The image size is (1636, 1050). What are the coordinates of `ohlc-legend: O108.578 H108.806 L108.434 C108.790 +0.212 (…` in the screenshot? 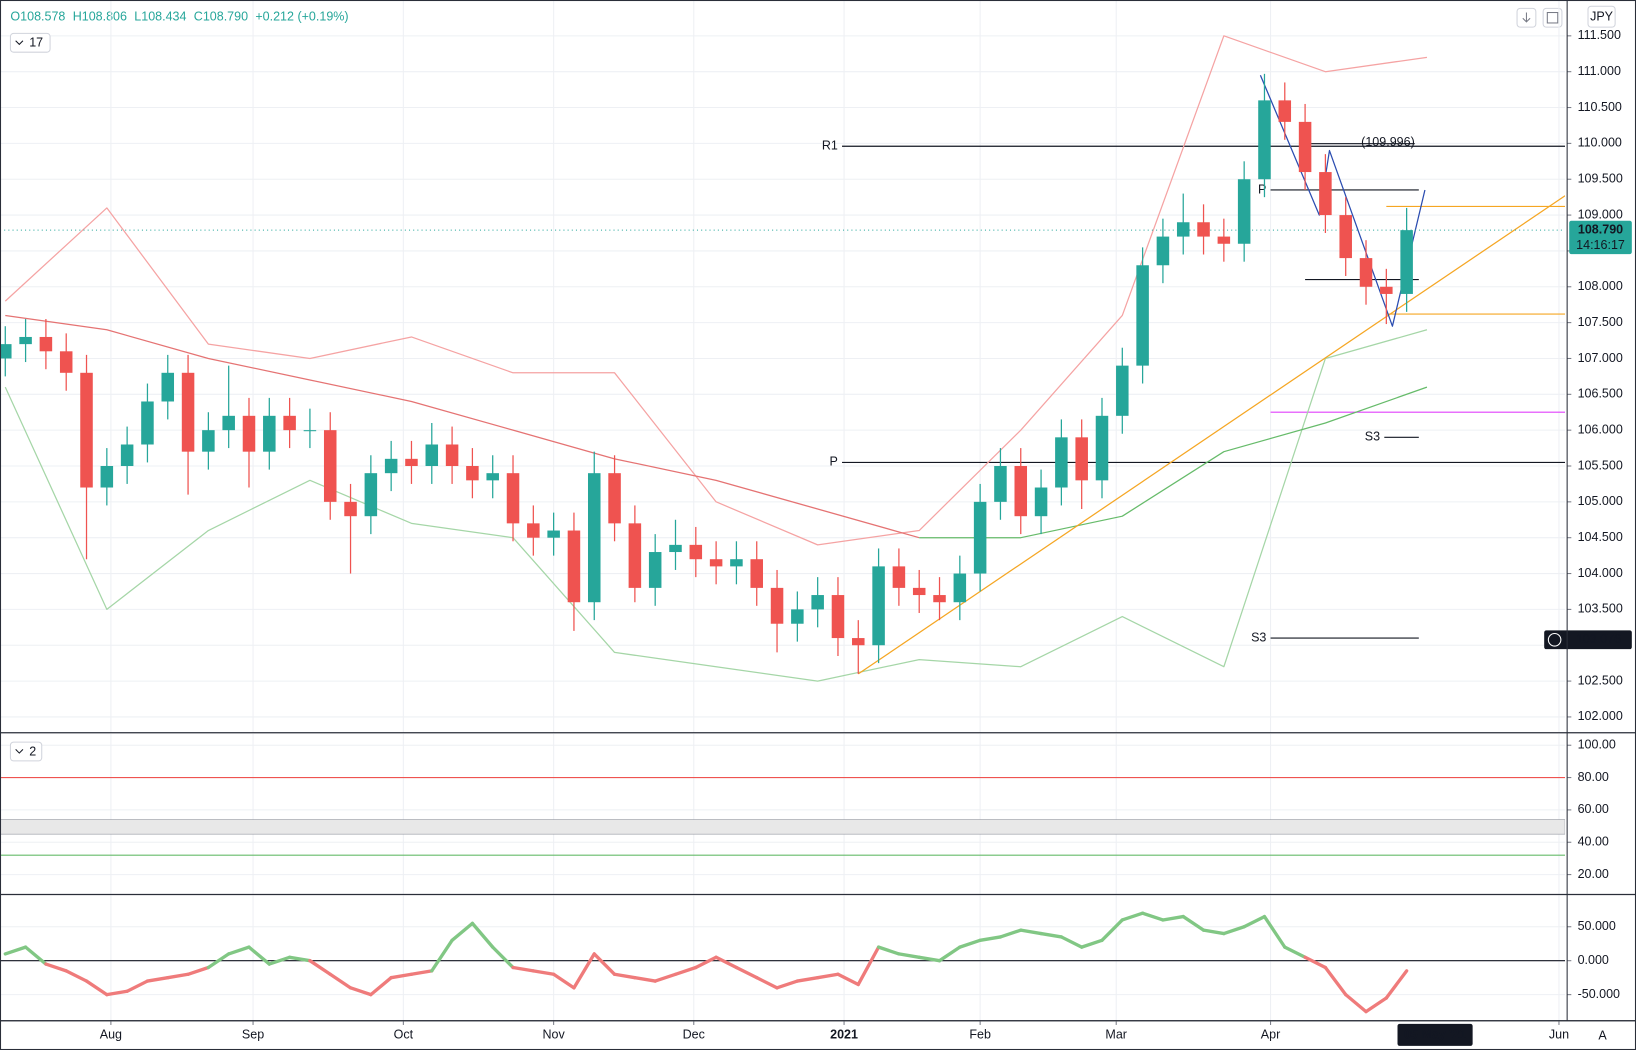 It's located at (179, 17).